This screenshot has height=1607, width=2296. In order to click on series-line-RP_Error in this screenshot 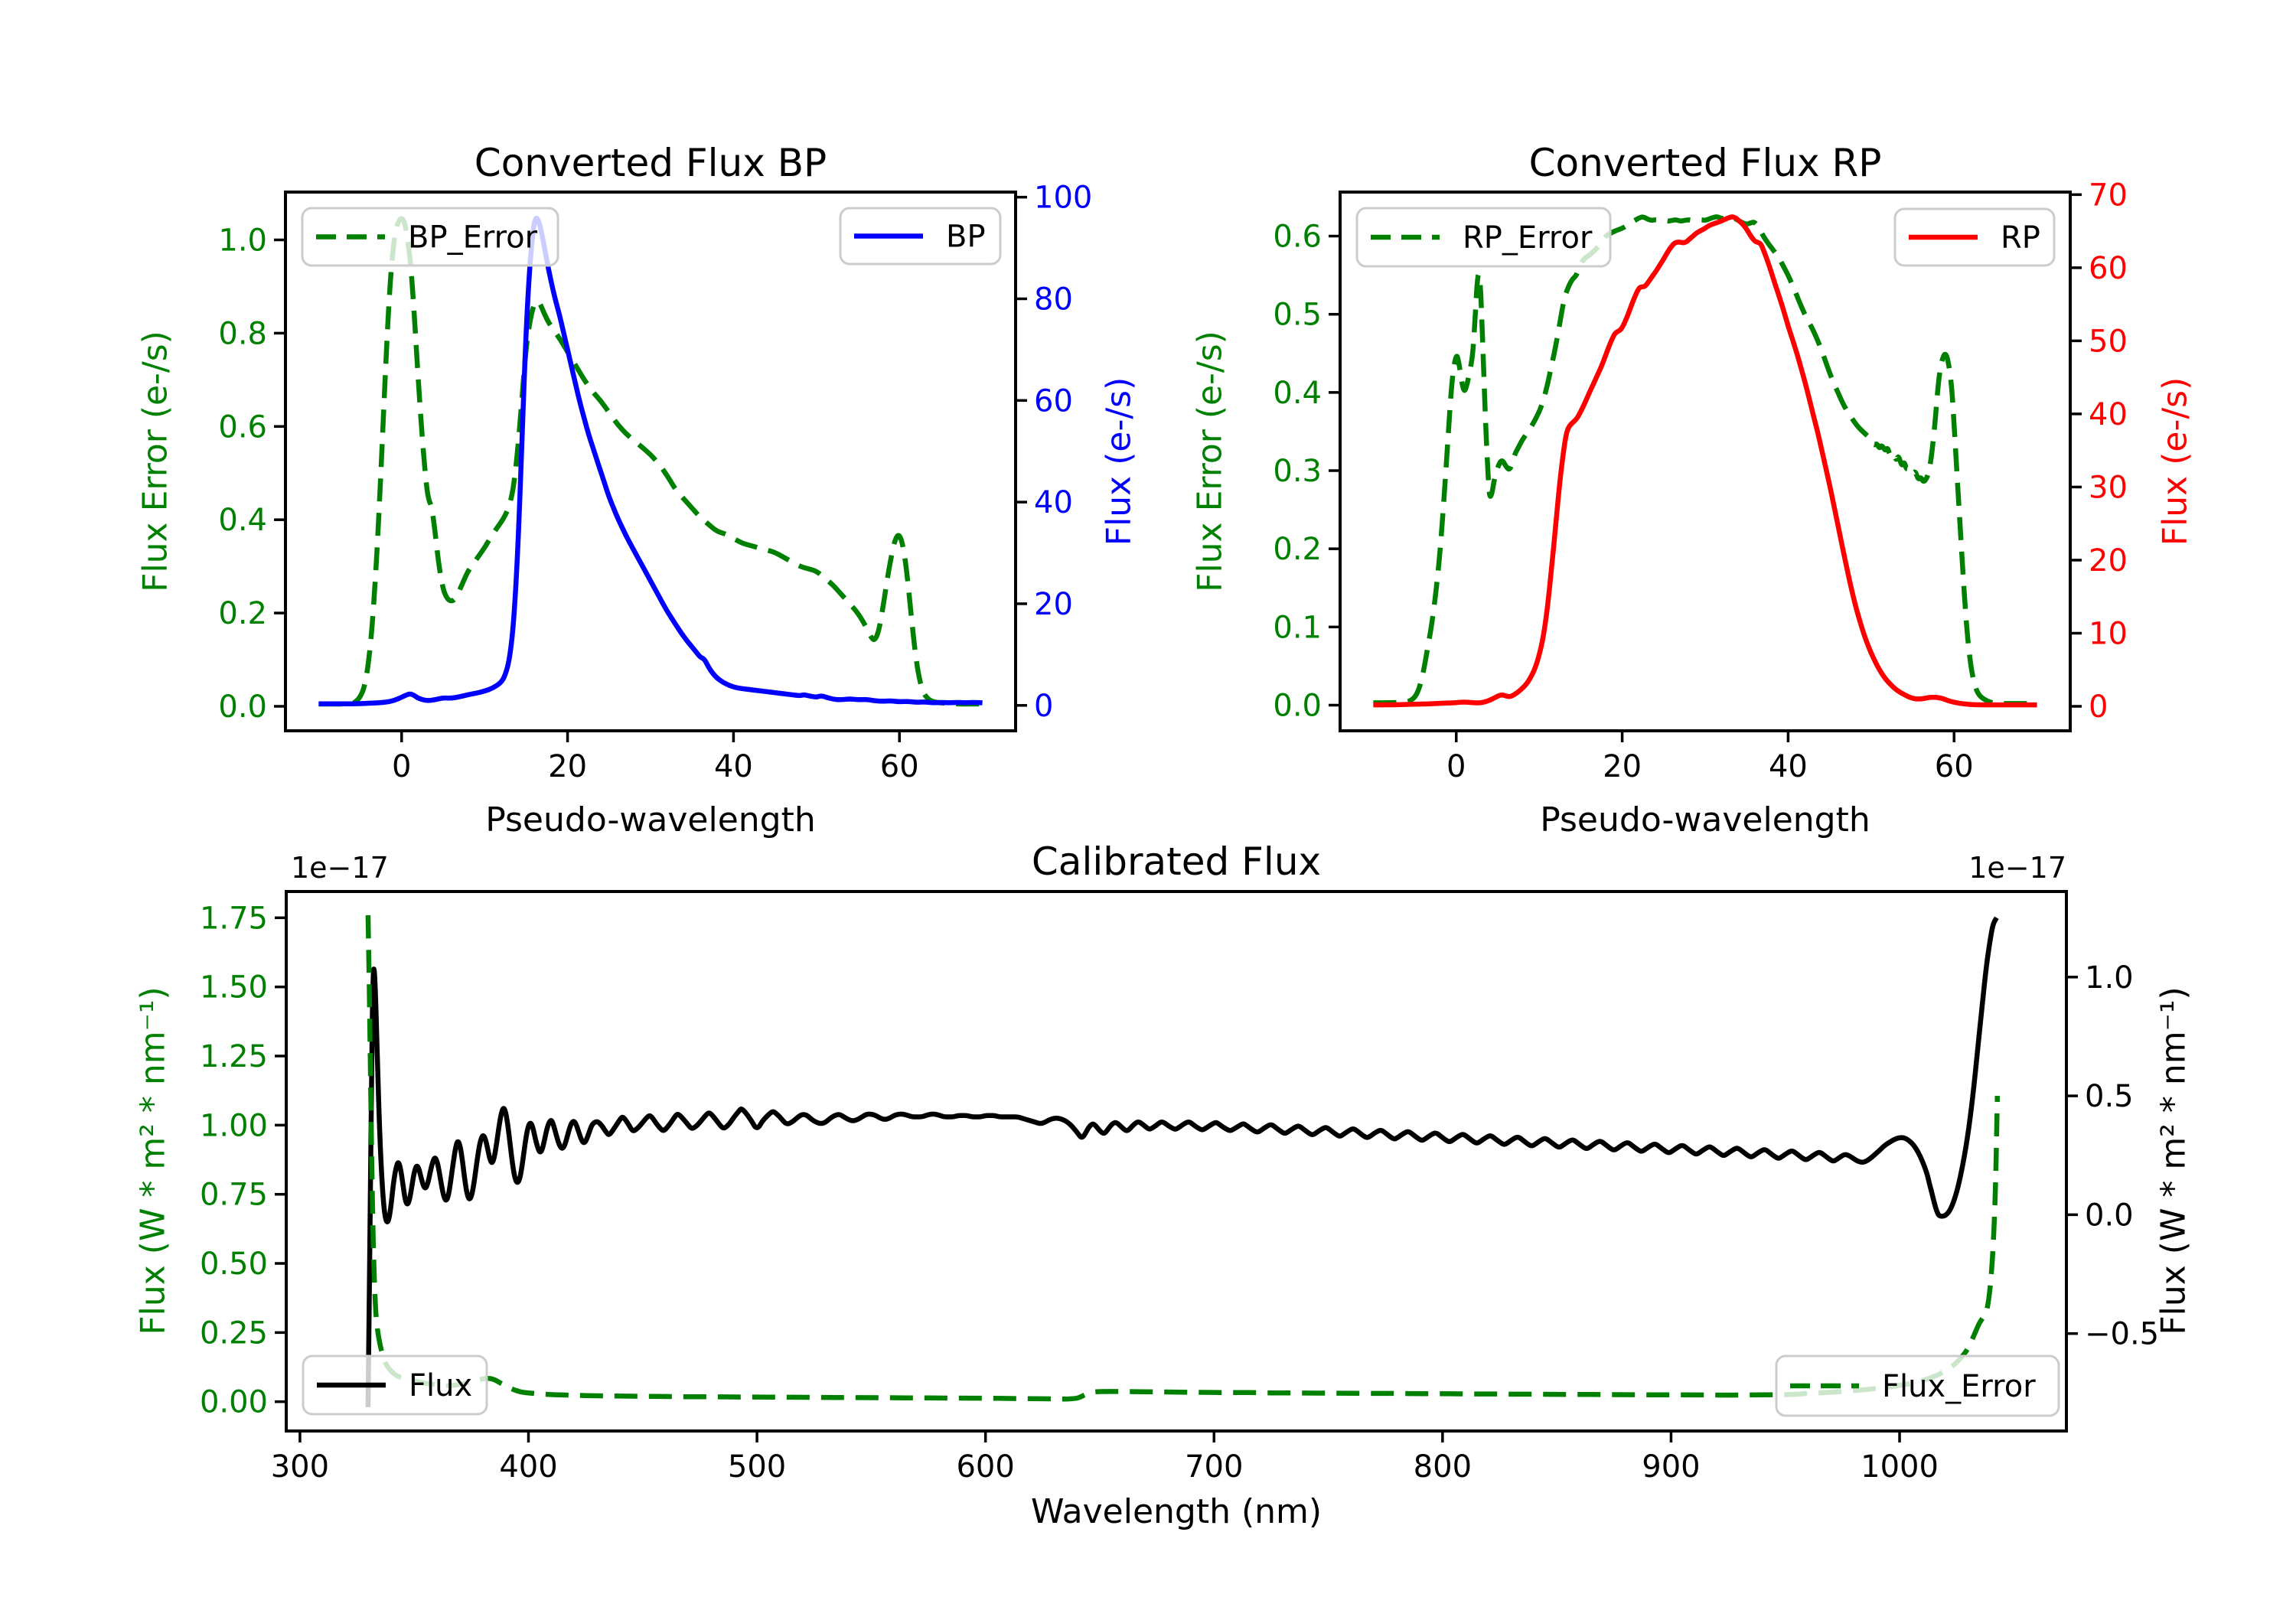, I will do `click(1705, 460)`.